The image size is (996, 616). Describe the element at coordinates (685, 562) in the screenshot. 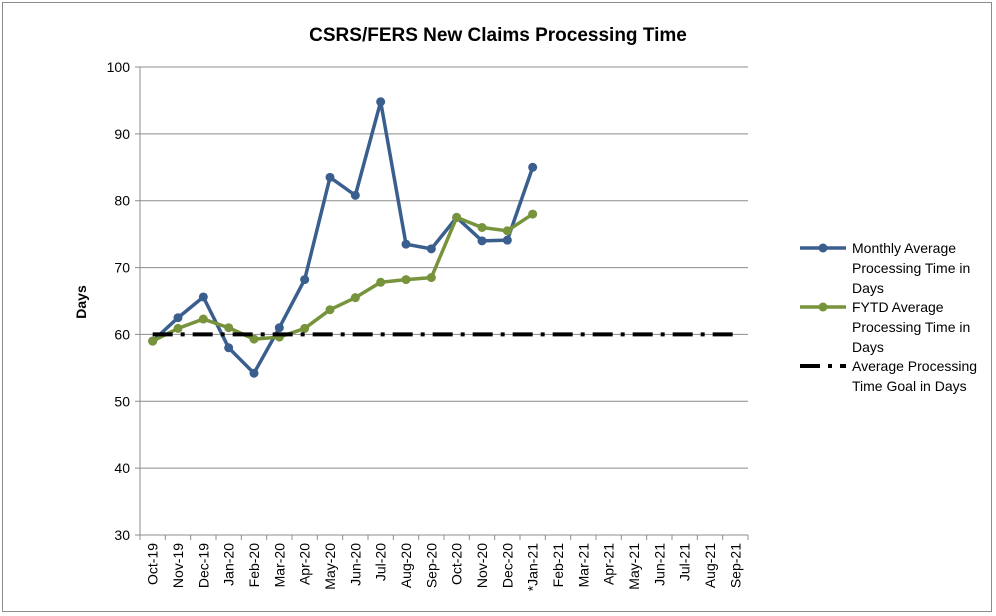

I see `x-tick-label: Jul-21` at that location.